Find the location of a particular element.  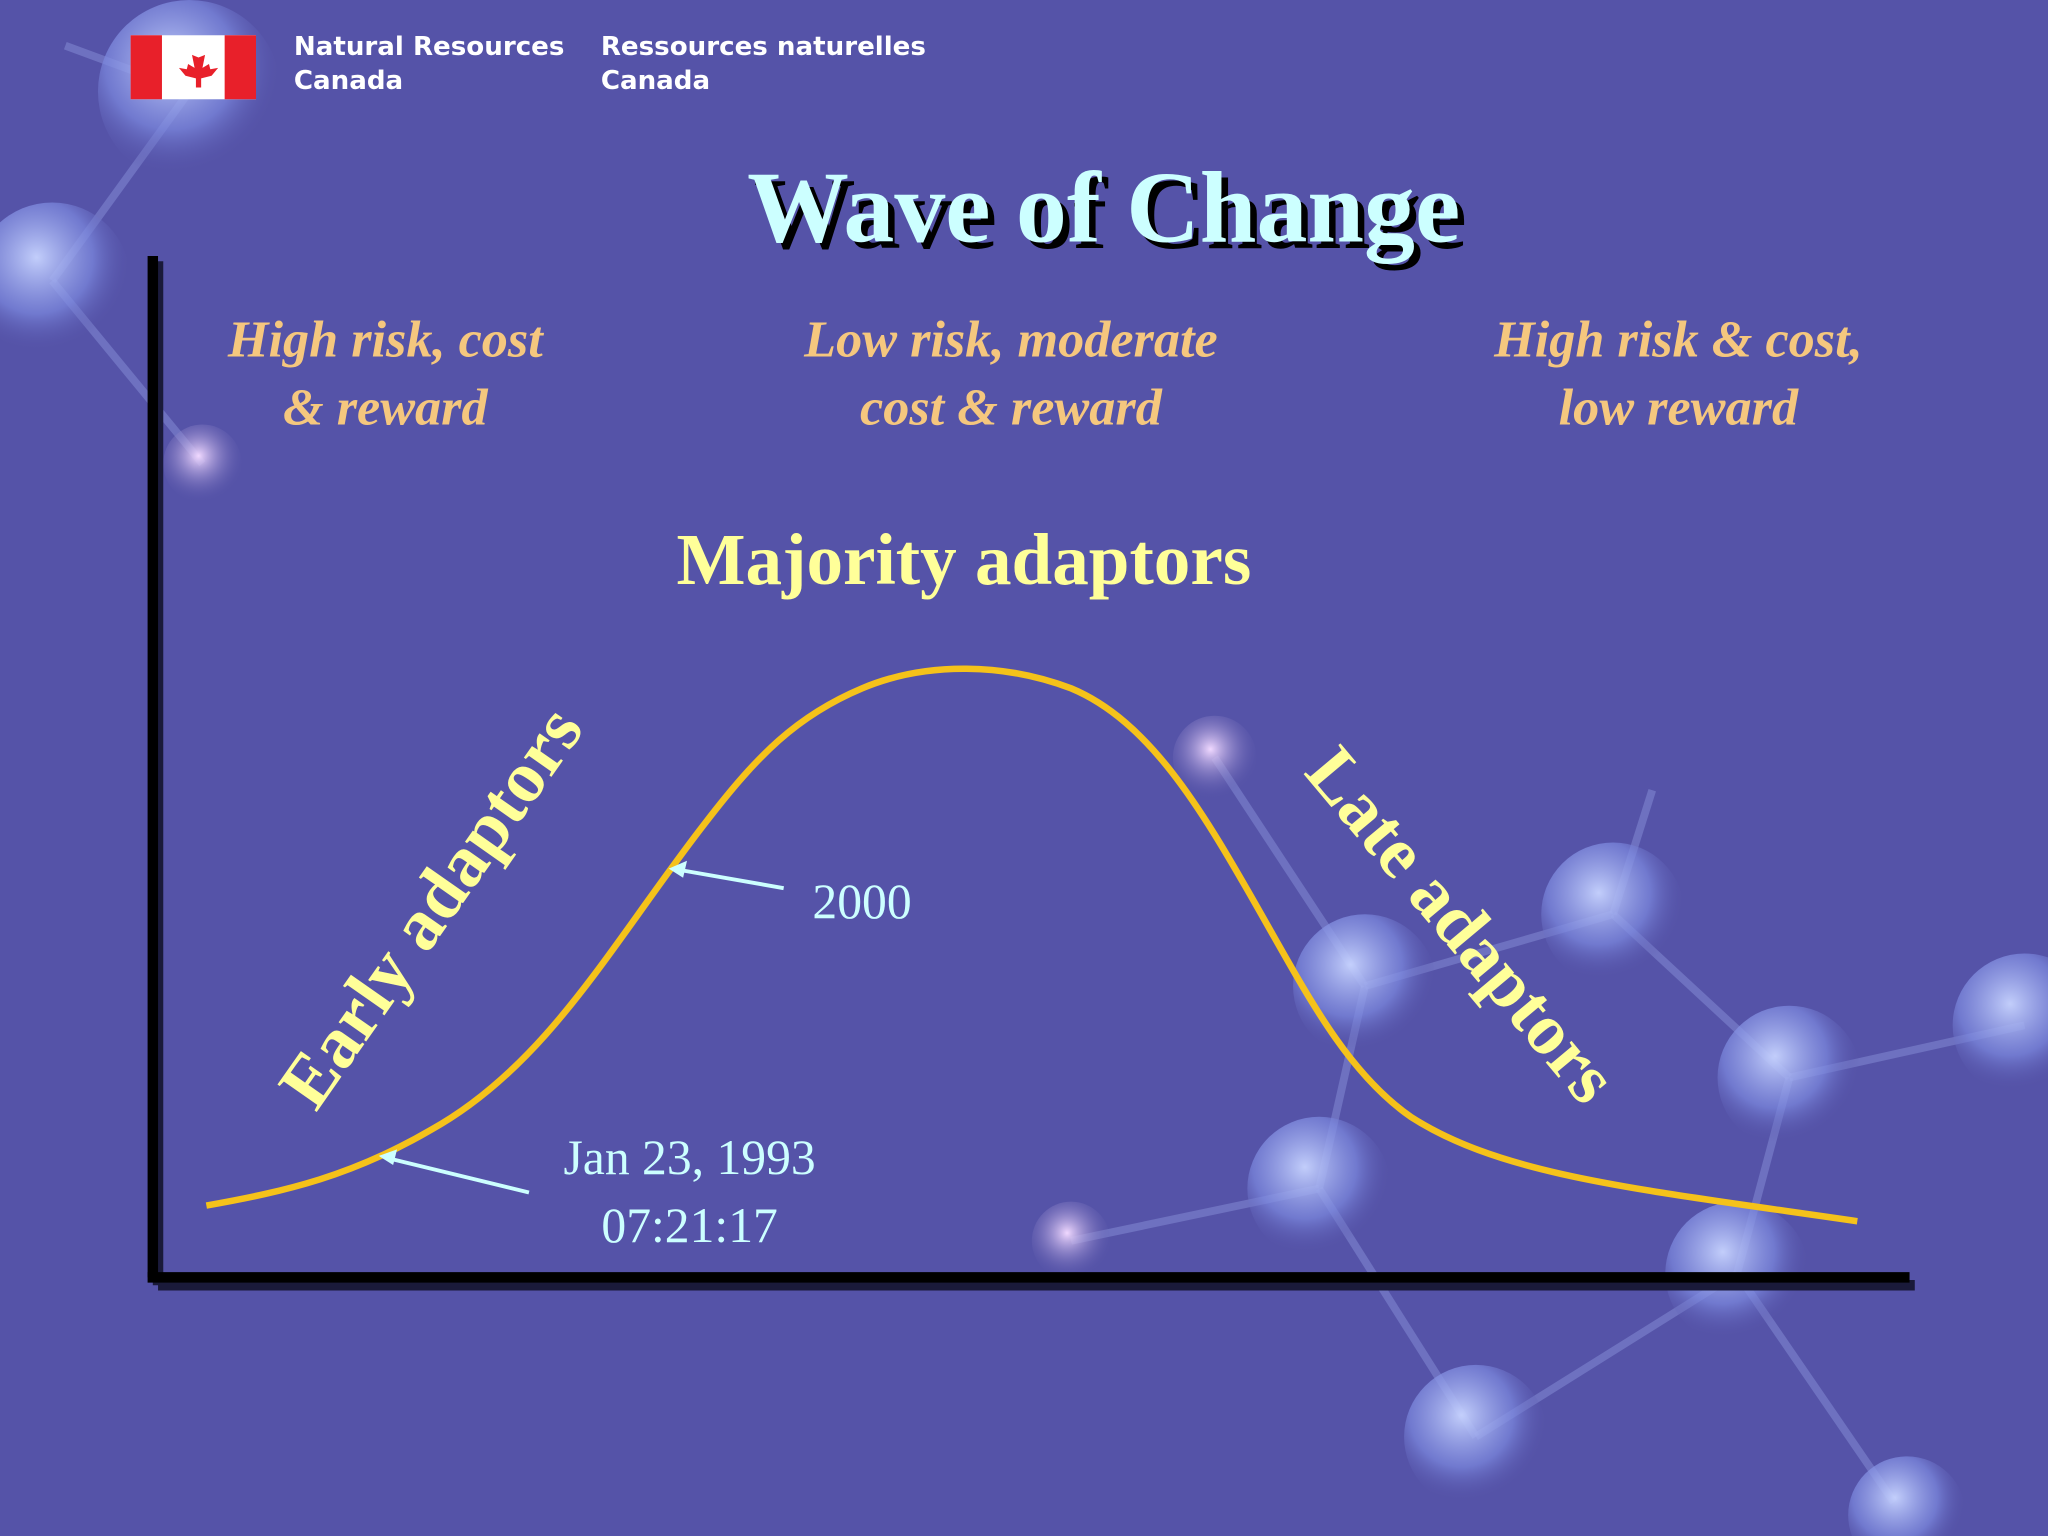

annotation-date: Jan 23, 1993 is located at coordinates (690, 1157).